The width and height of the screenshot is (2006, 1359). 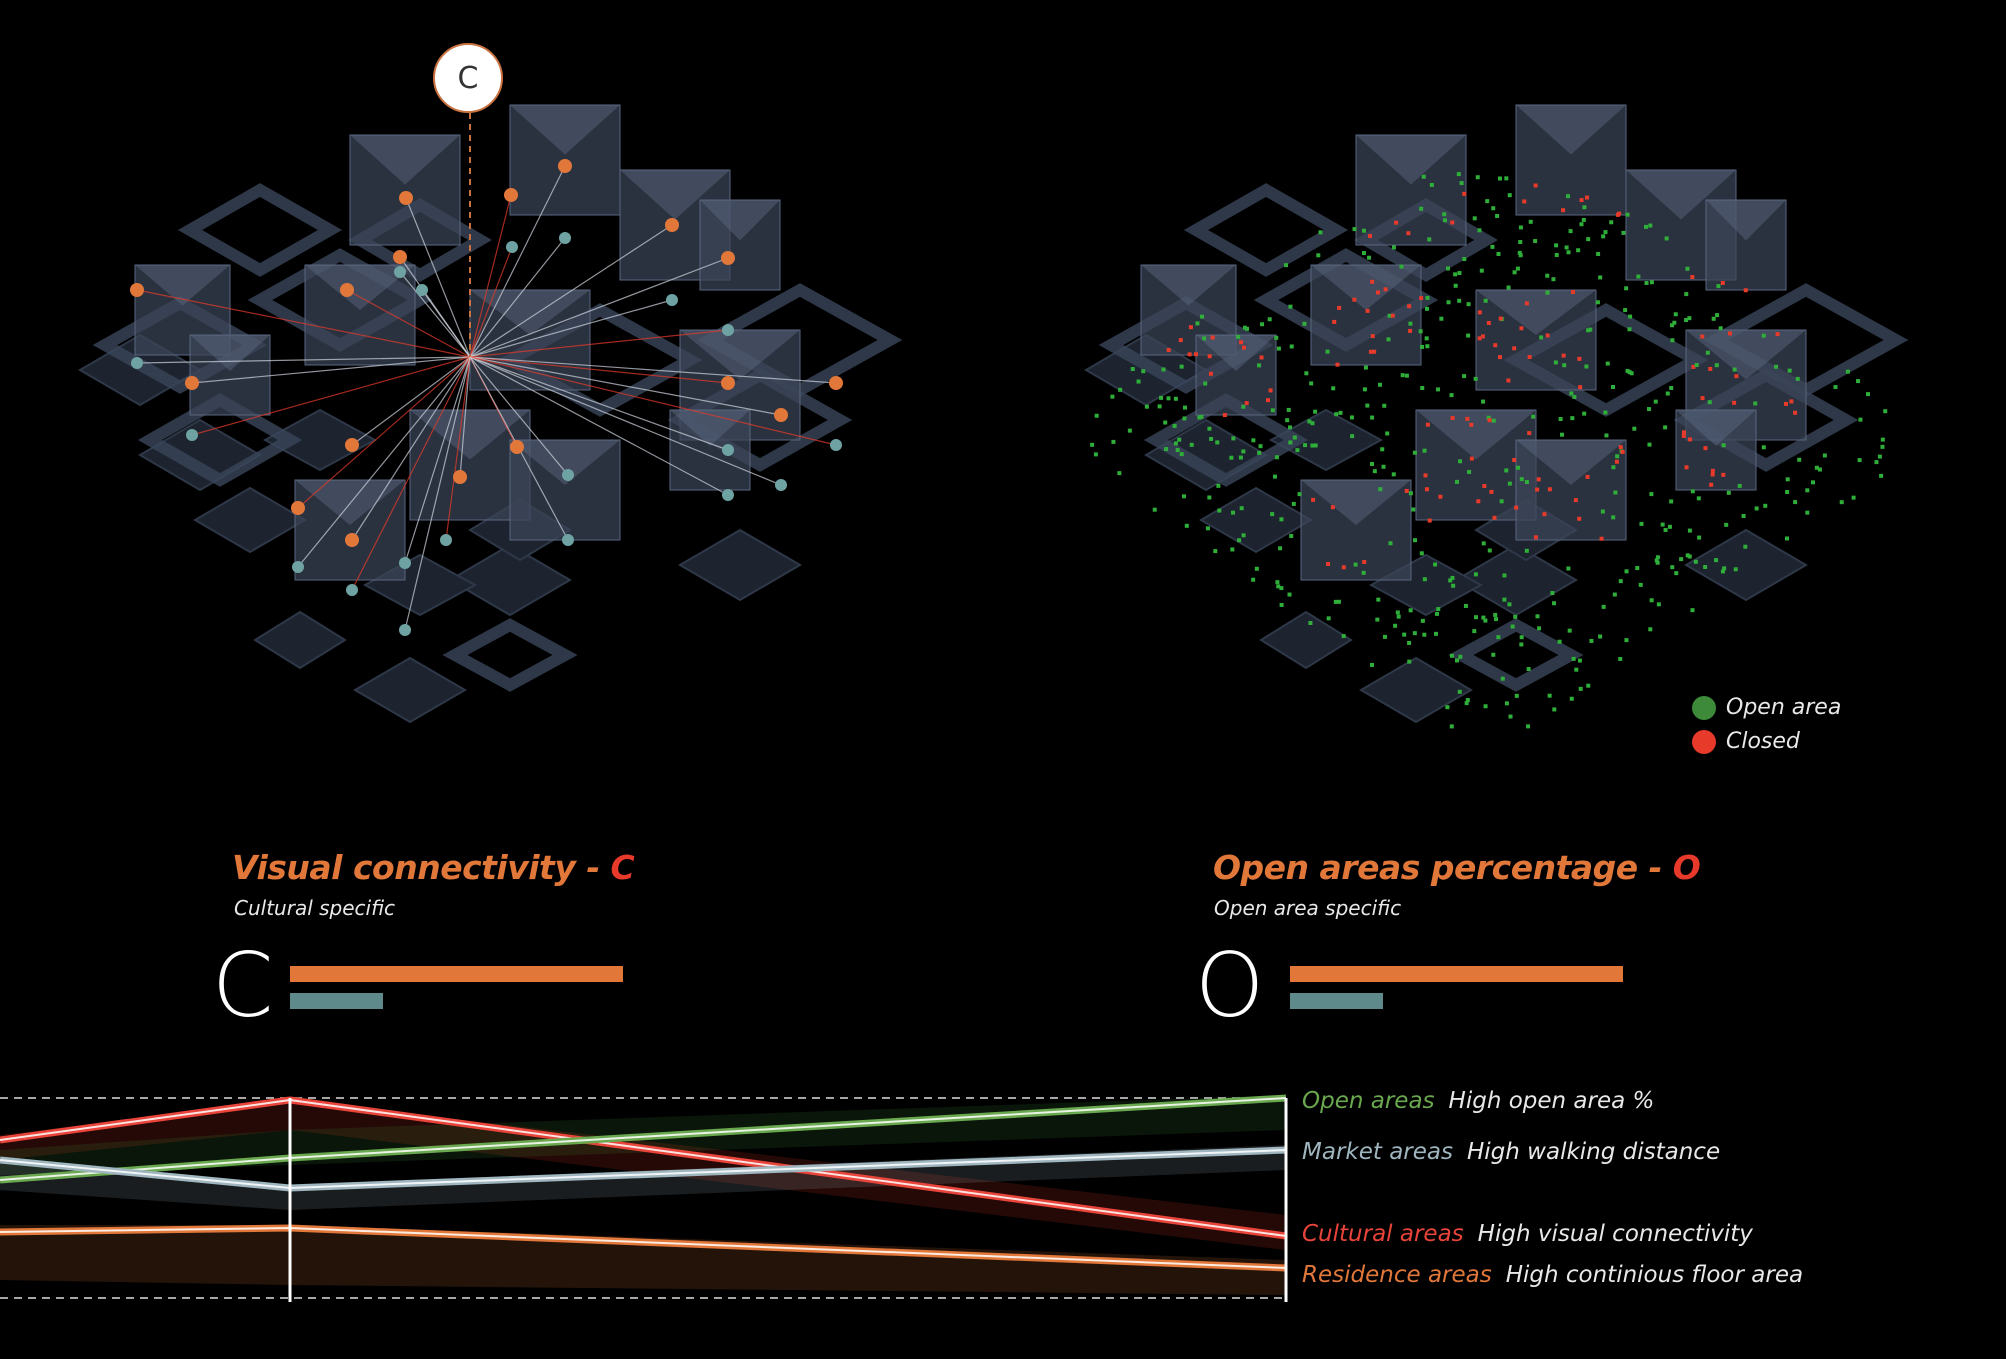 I want to click on path-frame, so click(x=1516, y=655).